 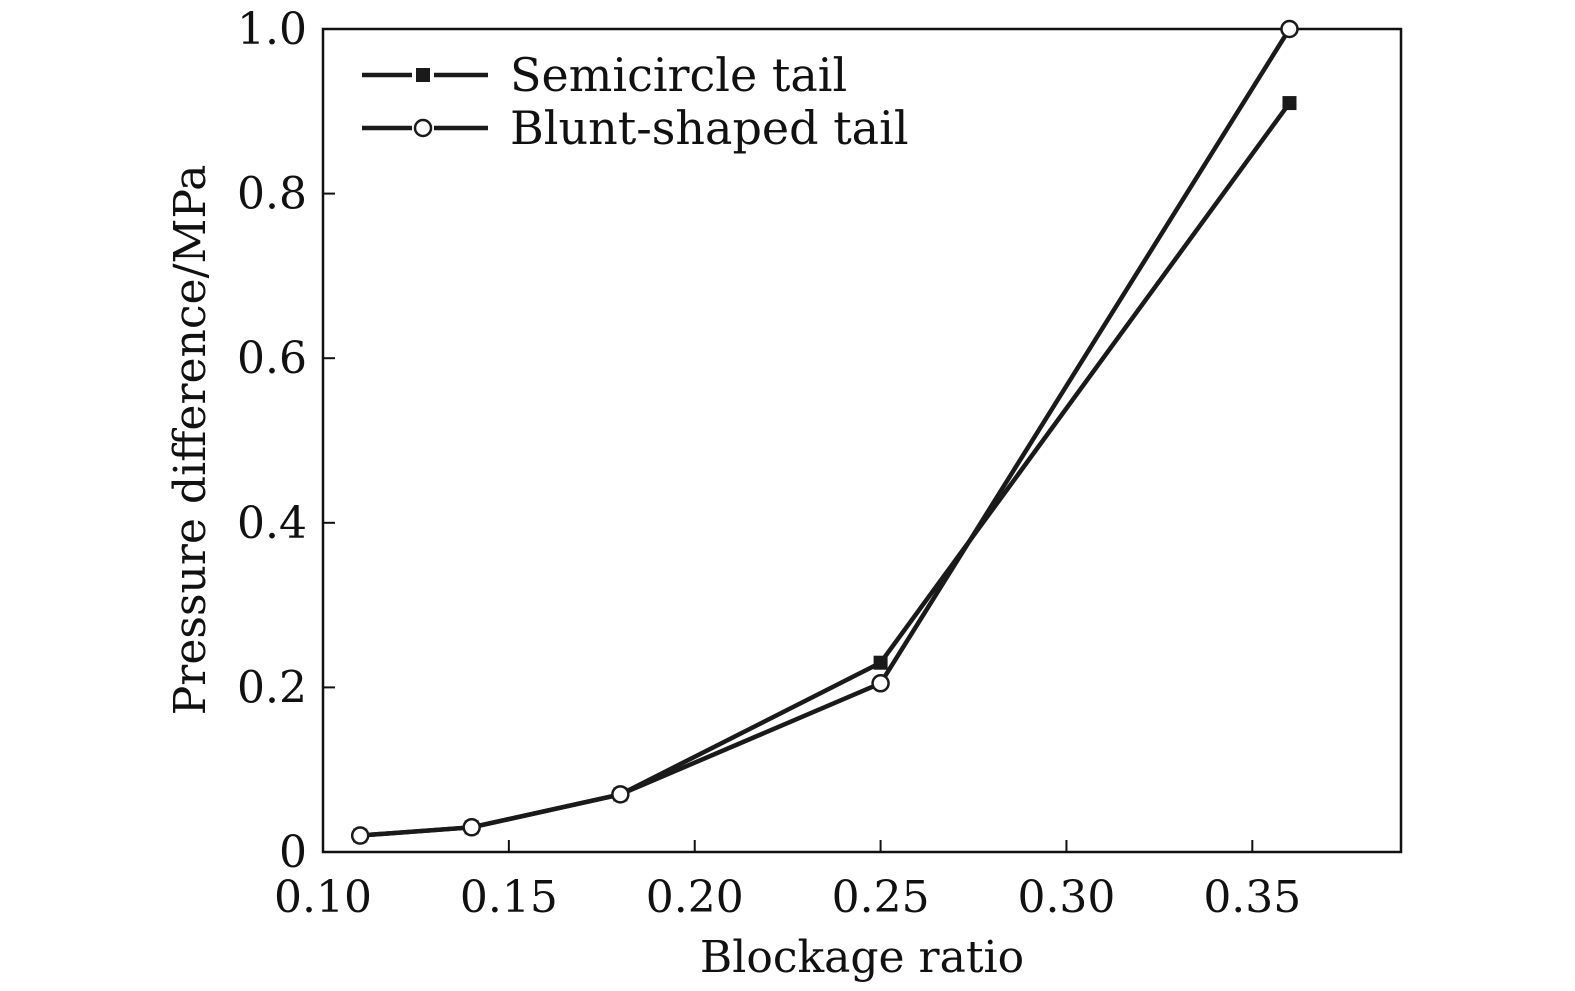 What do you see at coordinates (286, 441) in the screenshot?
I see `y-axis: 0 0.2 0.4 0.6 0.8 1.0` at bounding box center [286, 441].